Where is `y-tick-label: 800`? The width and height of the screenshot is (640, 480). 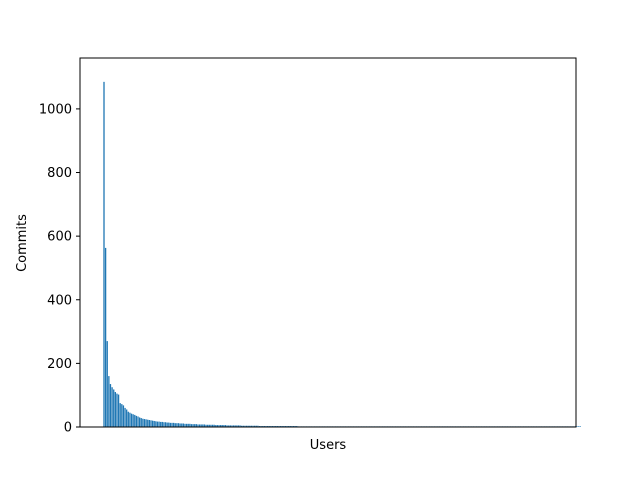 y-tick-label: 800 is located at coordinates (59, 173).